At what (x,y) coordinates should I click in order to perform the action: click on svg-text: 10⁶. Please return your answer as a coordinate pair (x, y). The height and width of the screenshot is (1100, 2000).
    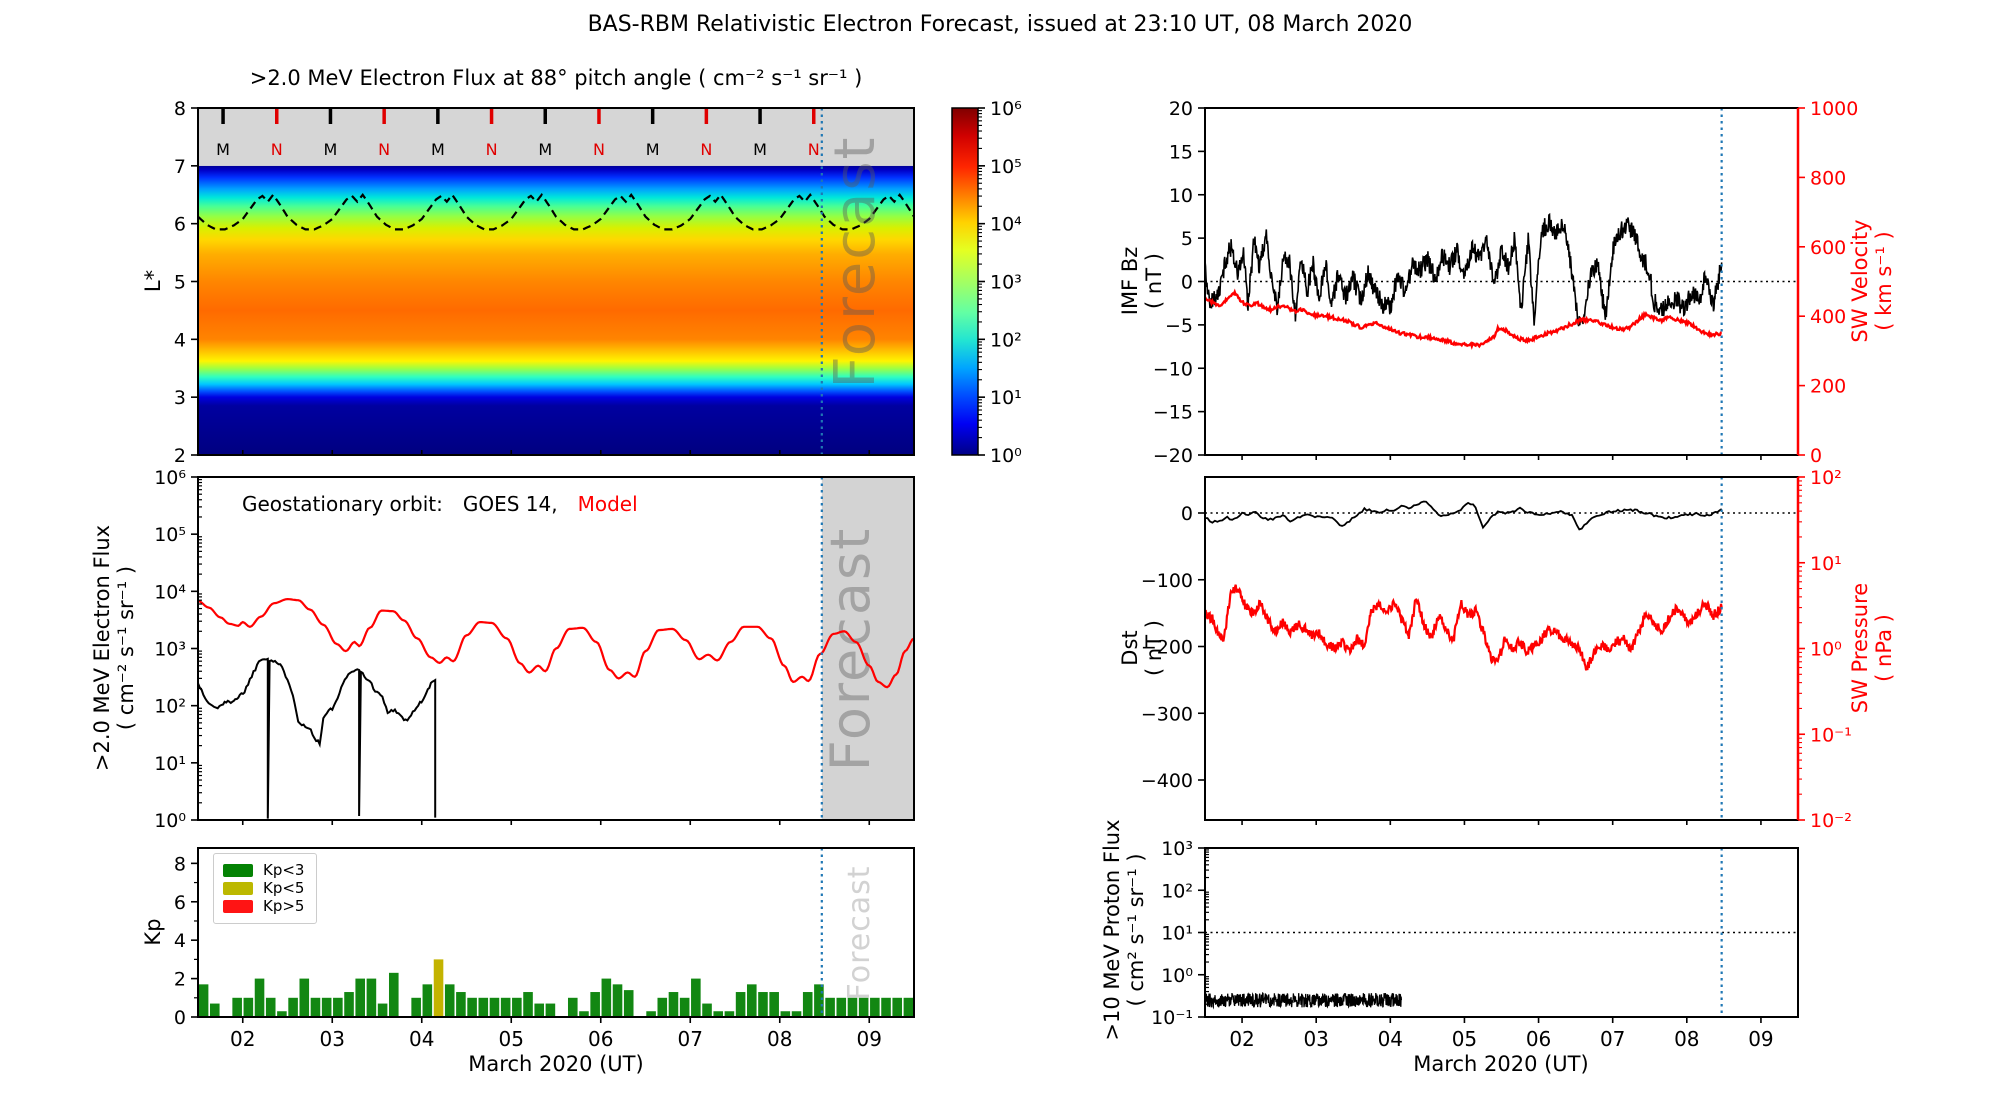
    Looking at the image, I should click on (170, 478).